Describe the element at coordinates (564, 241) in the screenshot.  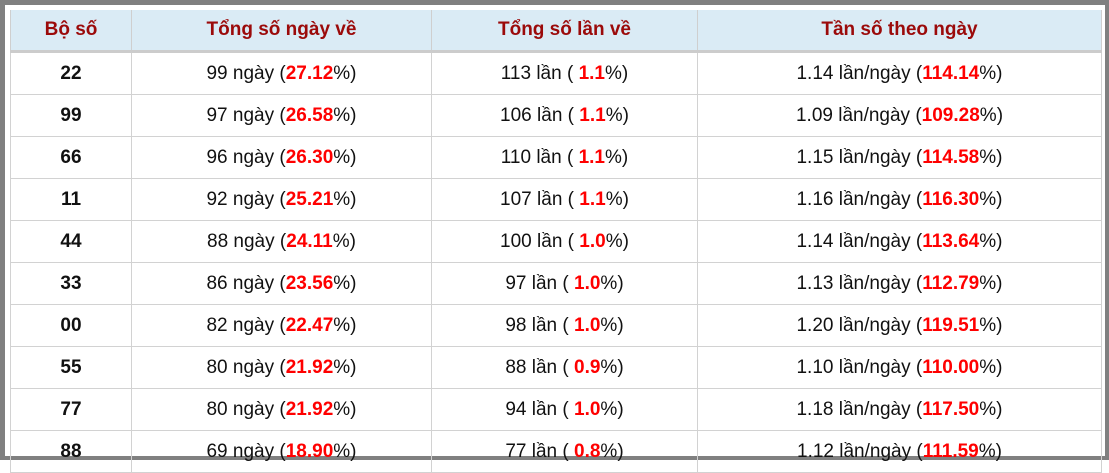
I see `times-cell: 100 lần ( 1.0%)` at that location.